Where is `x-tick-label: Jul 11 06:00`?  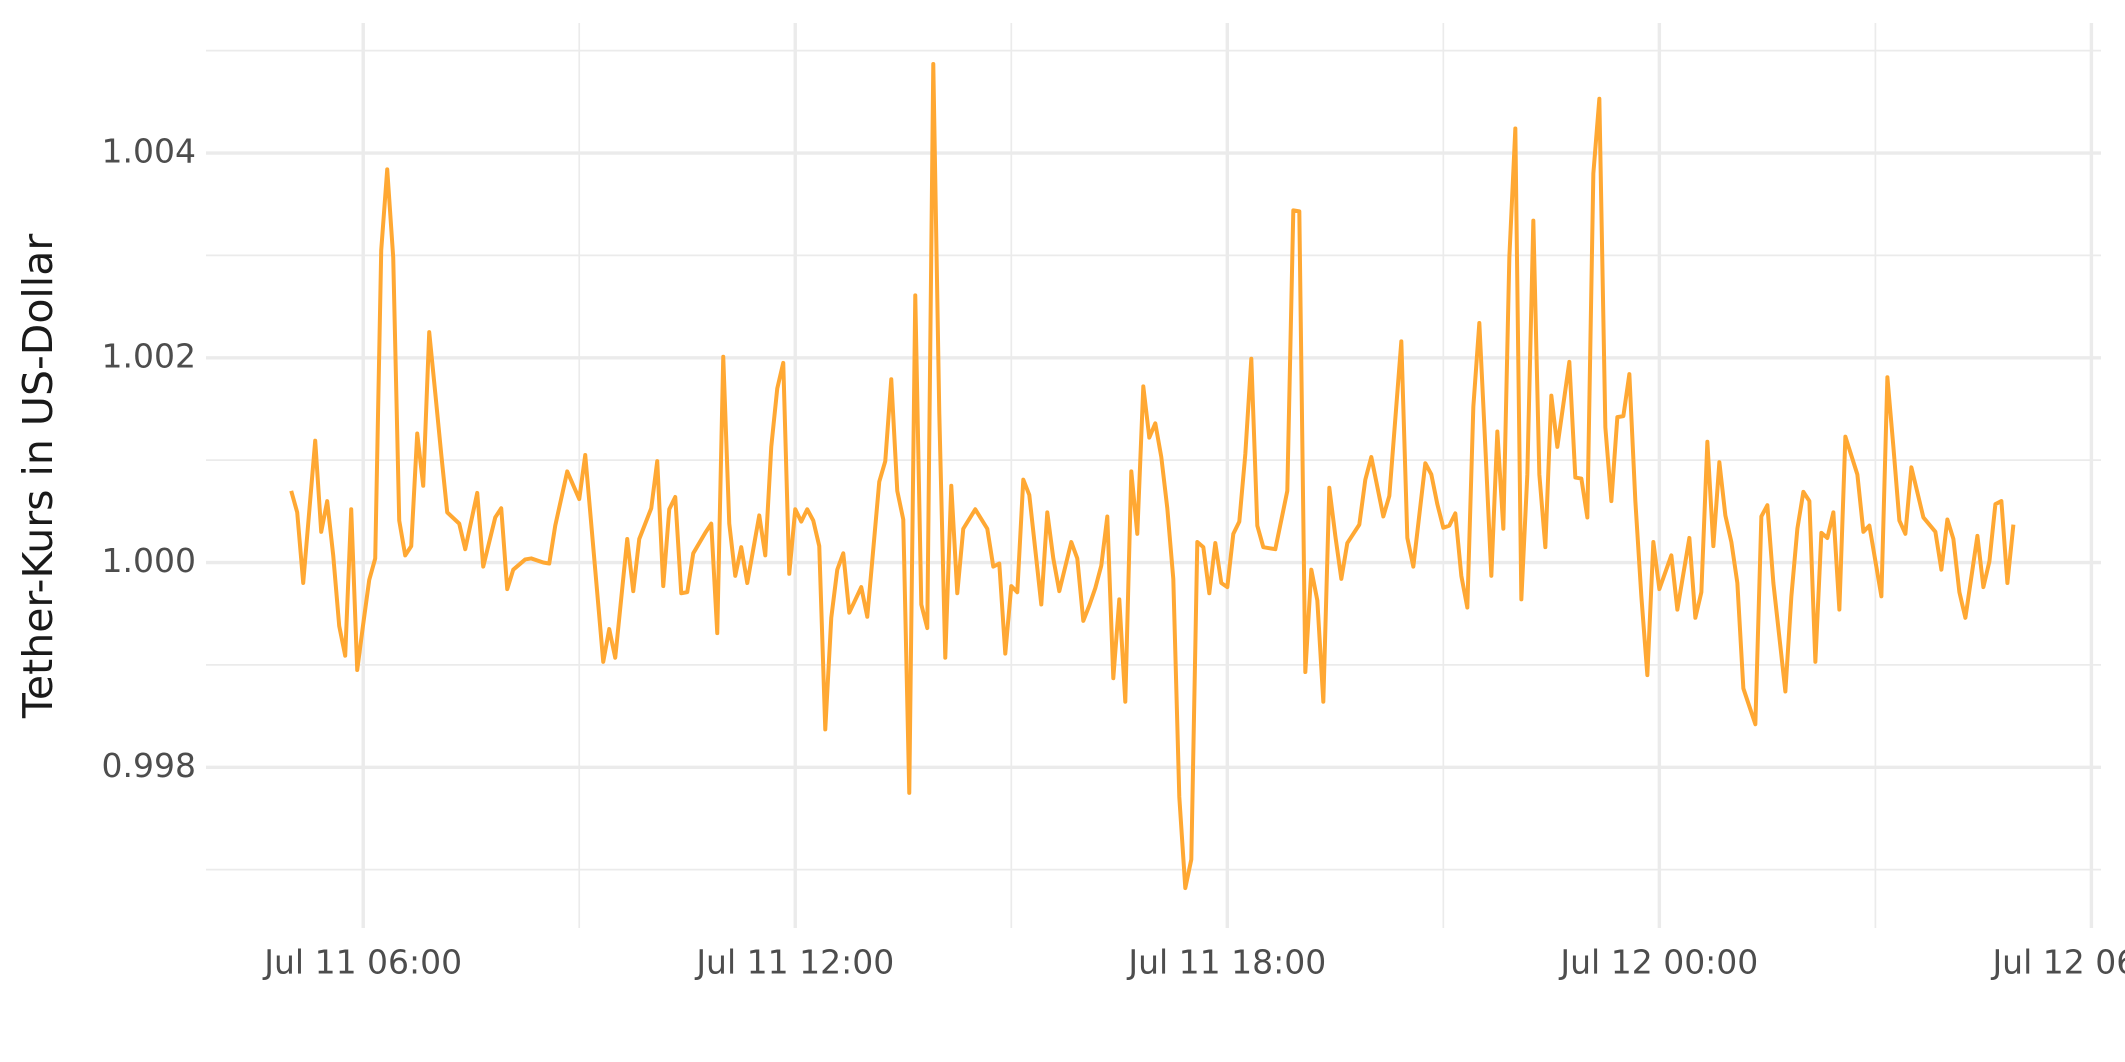 x-tick-label: Jul 11 06:00 is located at coordinates (362, 962).